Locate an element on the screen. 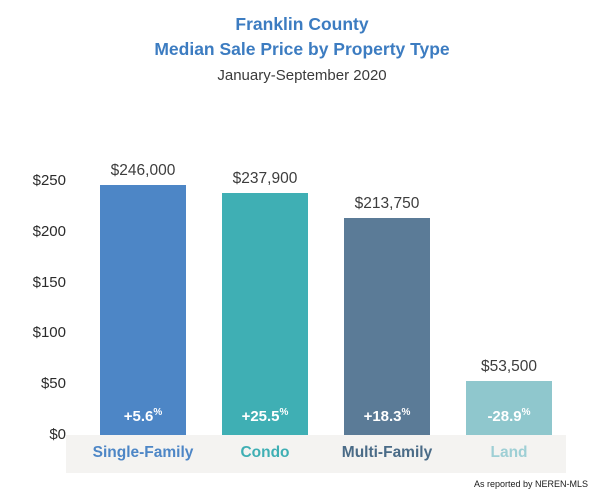 Image resolution: width=604 pixels, height=500 pixels. bar-value-label: $53,500 is located at coordinates (509, 366).